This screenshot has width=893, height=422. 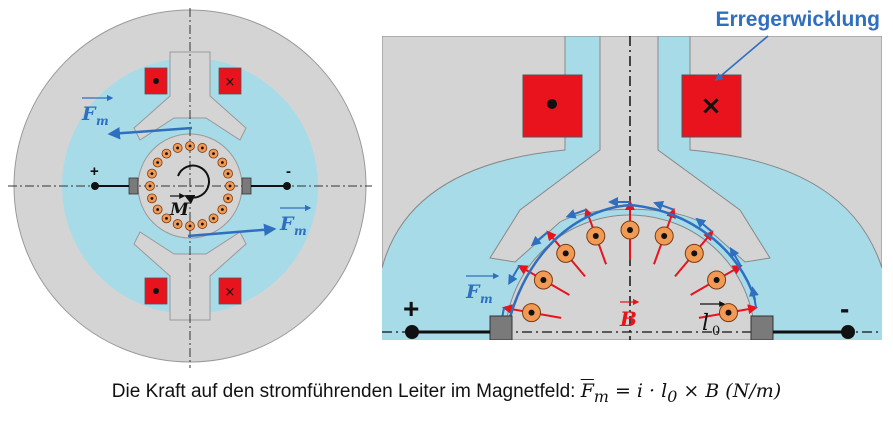 I want to click on terminal-plus, so click(x=95, y=186).